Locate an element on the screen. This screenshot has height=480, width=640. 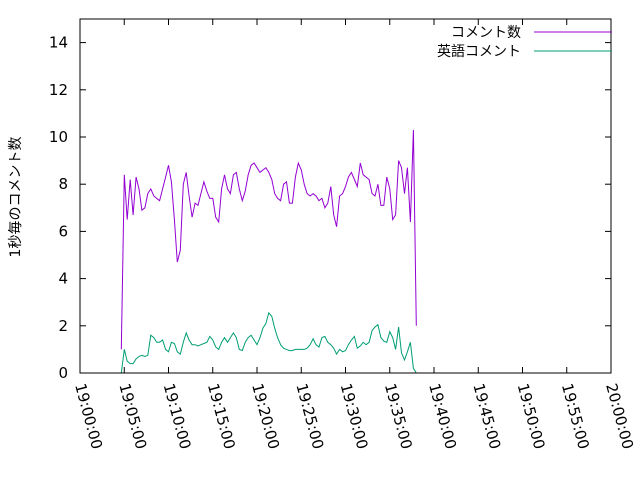
y-axis-label-group: 1秒毎のコメント数 is located at coordinates (16, 197).